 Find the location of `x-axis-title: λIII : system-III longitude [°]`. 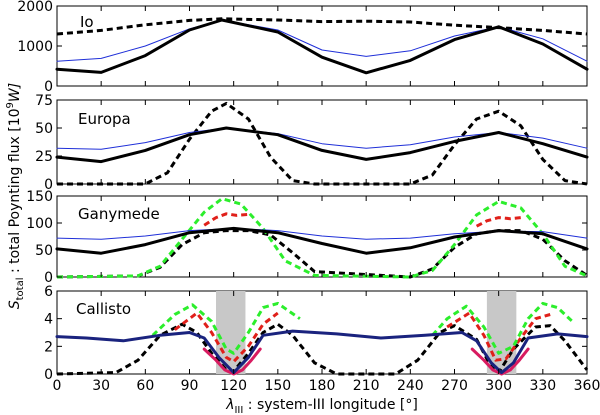

x-axis-title: λIII : system-III longitude [°] is located at coordinates (321, 406).